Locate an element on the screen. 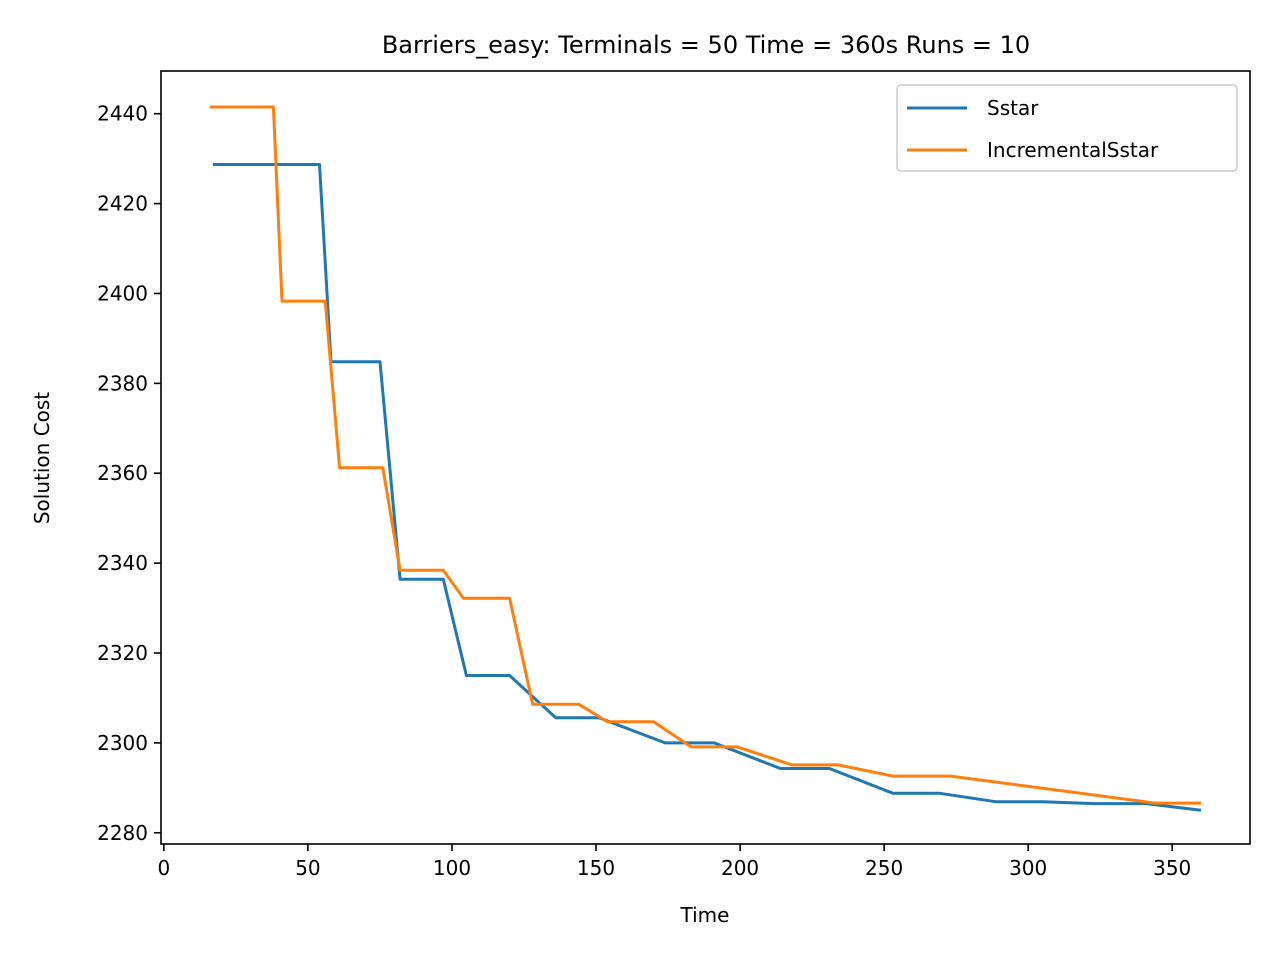  x-axis-label: Time is located at coordinates (705, 915).